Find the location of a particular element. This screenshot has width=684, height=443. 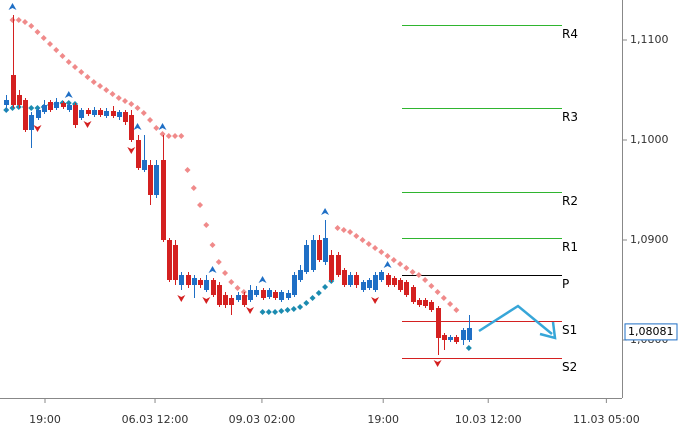

pivot-label: R2 is located at coordinates (570, 201).